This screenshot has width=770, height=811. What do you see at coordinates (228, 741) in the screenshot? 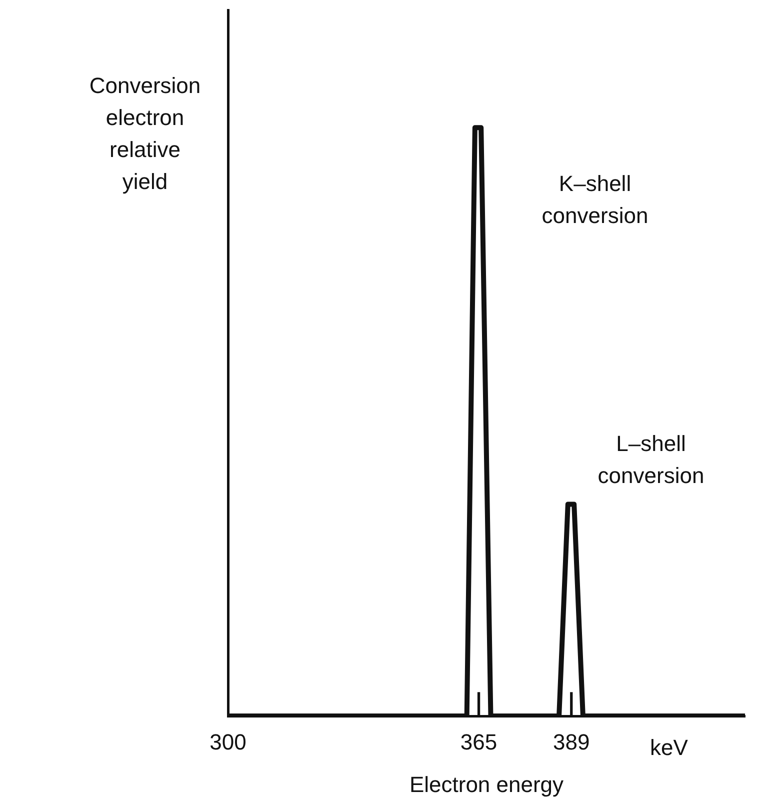
I see `x-tick-label: 300` at bounding box center [228, 741].